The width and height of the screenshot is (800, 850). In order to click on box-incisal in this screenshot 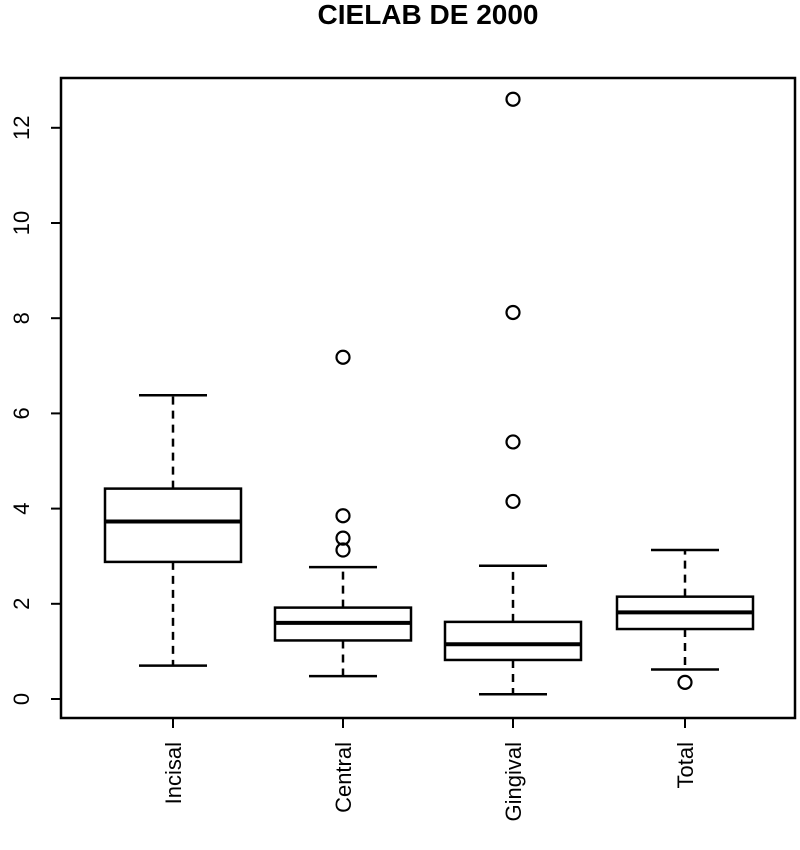, I will do `click(173, 530)`.